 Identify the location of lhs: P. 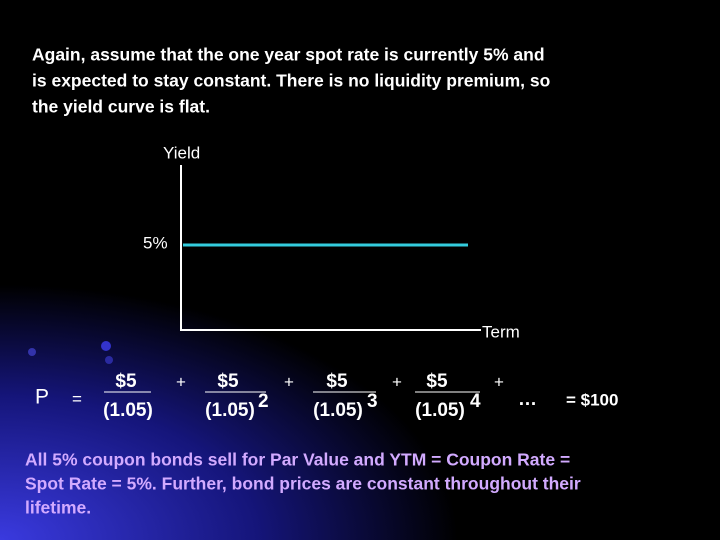
(42, 397).